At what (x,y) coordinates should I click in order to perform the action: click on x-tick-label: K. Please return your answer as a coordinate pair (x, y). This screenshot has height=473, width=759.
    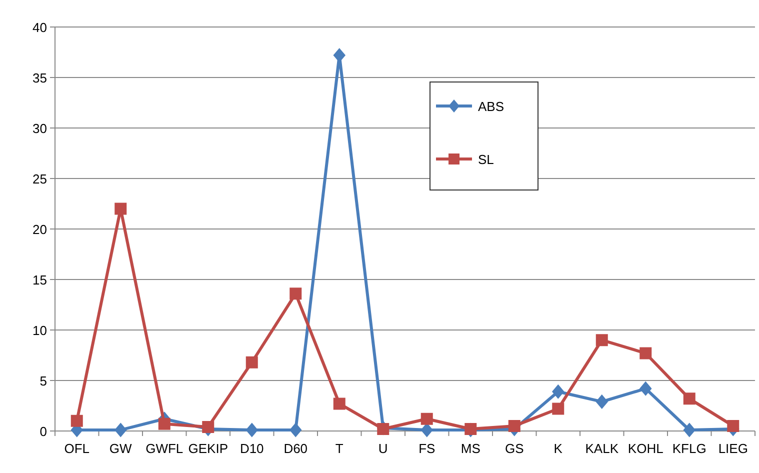
    Looking at the image, I should click on (558, 448).